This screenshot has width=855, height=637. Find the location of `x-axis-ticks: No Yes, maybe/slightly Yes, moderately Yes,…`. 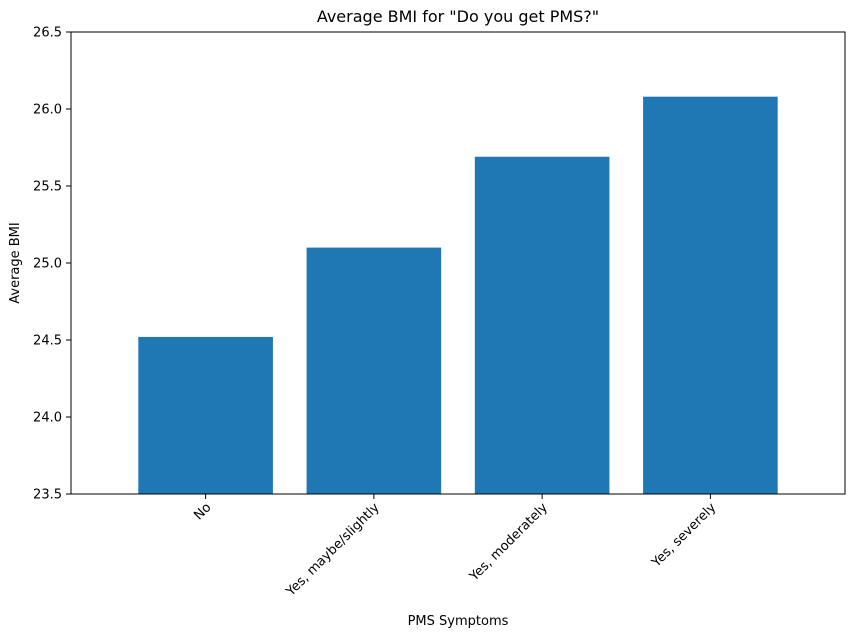

x-axis-ticks: No Yes, maybe/slightly Yes, moderately Yes,… is located at coordinates (455, 547).